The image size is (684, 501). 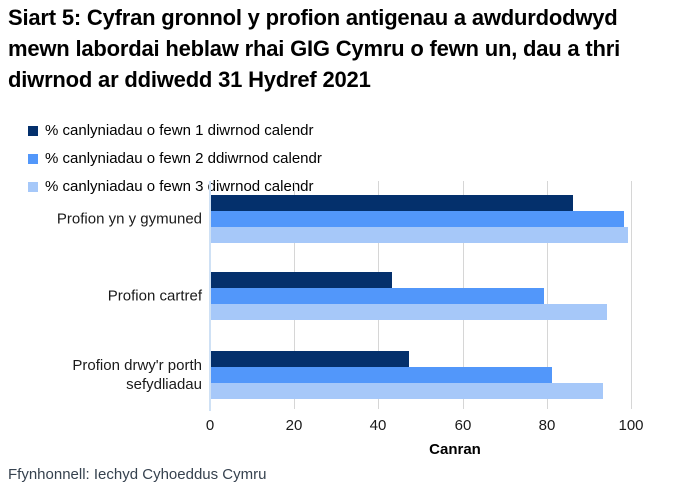 What do you see at coordinates (631, 425) in the screenshot?
I see `x-tick-label: 100` at bounding box center [631, 425].